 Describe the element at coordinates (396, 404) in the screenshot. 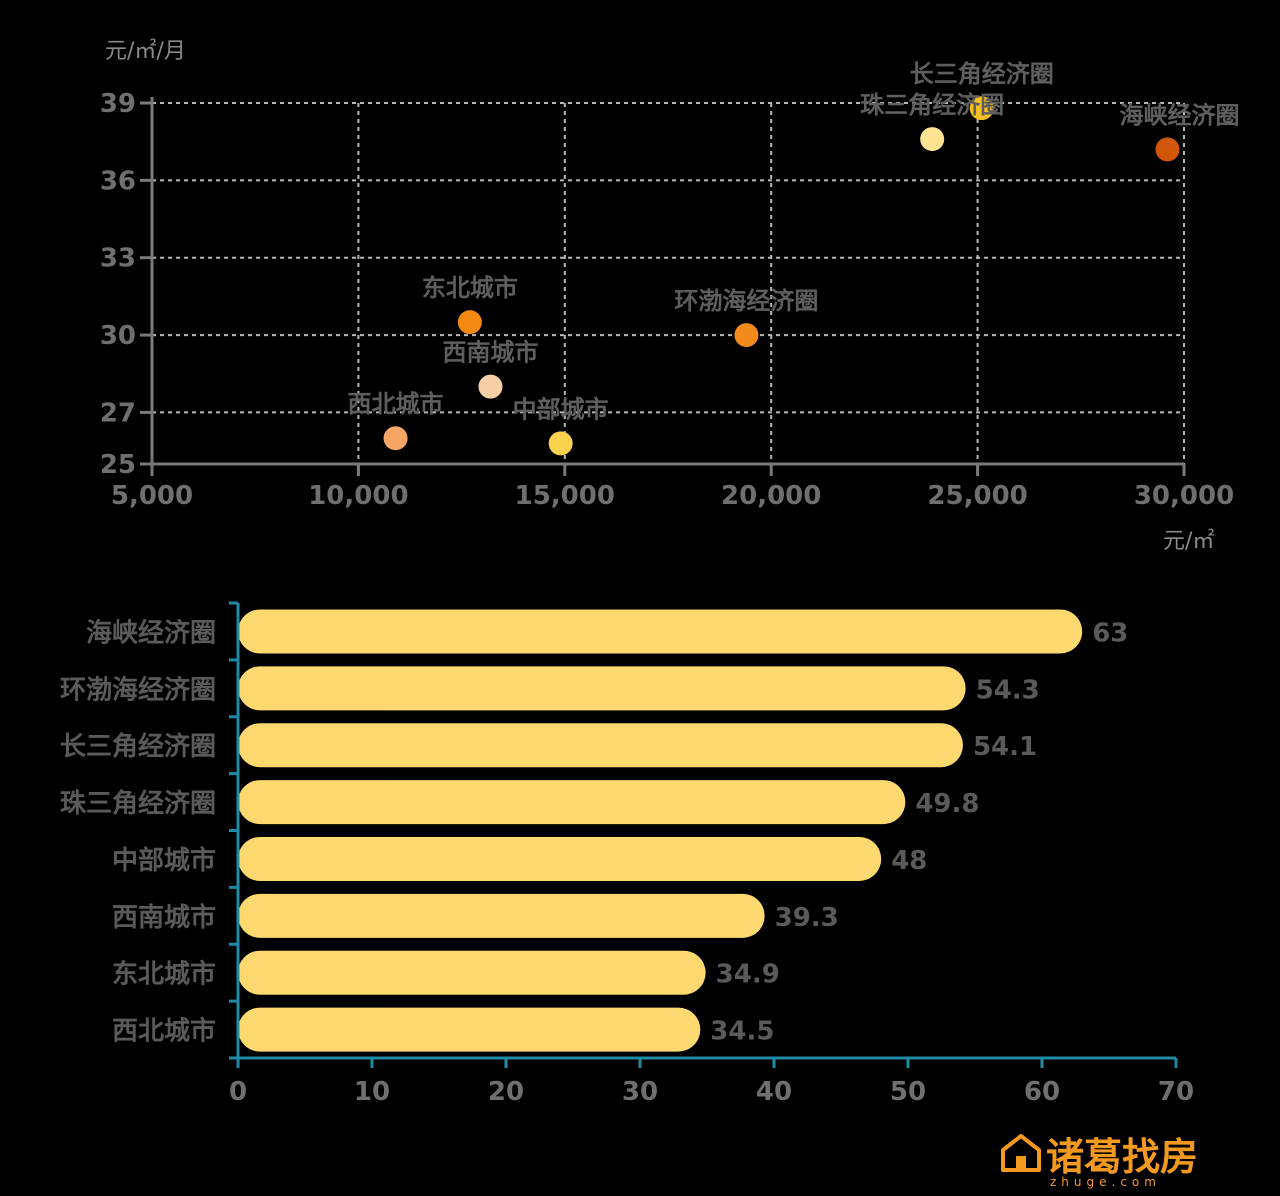

I see `scatter-point-label: 西北城市` at that location.